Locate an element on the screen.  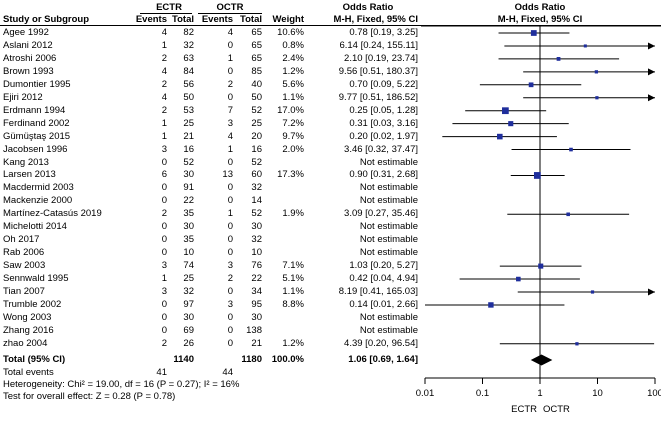
total-label: Total (95% CI) is located at coordinates (34, 359).